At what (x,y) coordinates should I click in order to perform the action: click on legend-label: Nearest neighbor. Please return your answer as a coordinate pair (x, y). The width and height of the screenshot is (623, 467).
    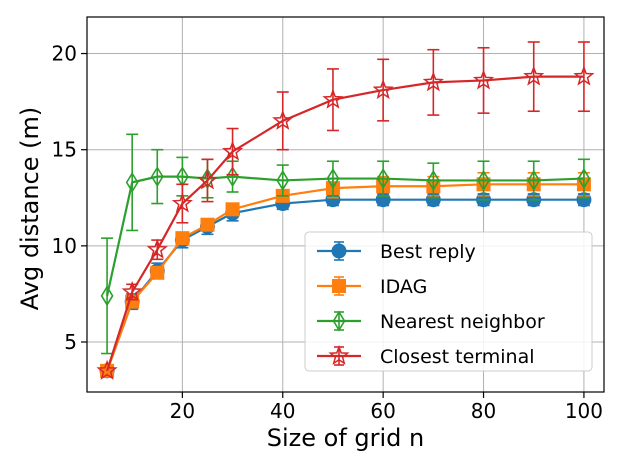
    Looking at the image, I should click on (462, 322).